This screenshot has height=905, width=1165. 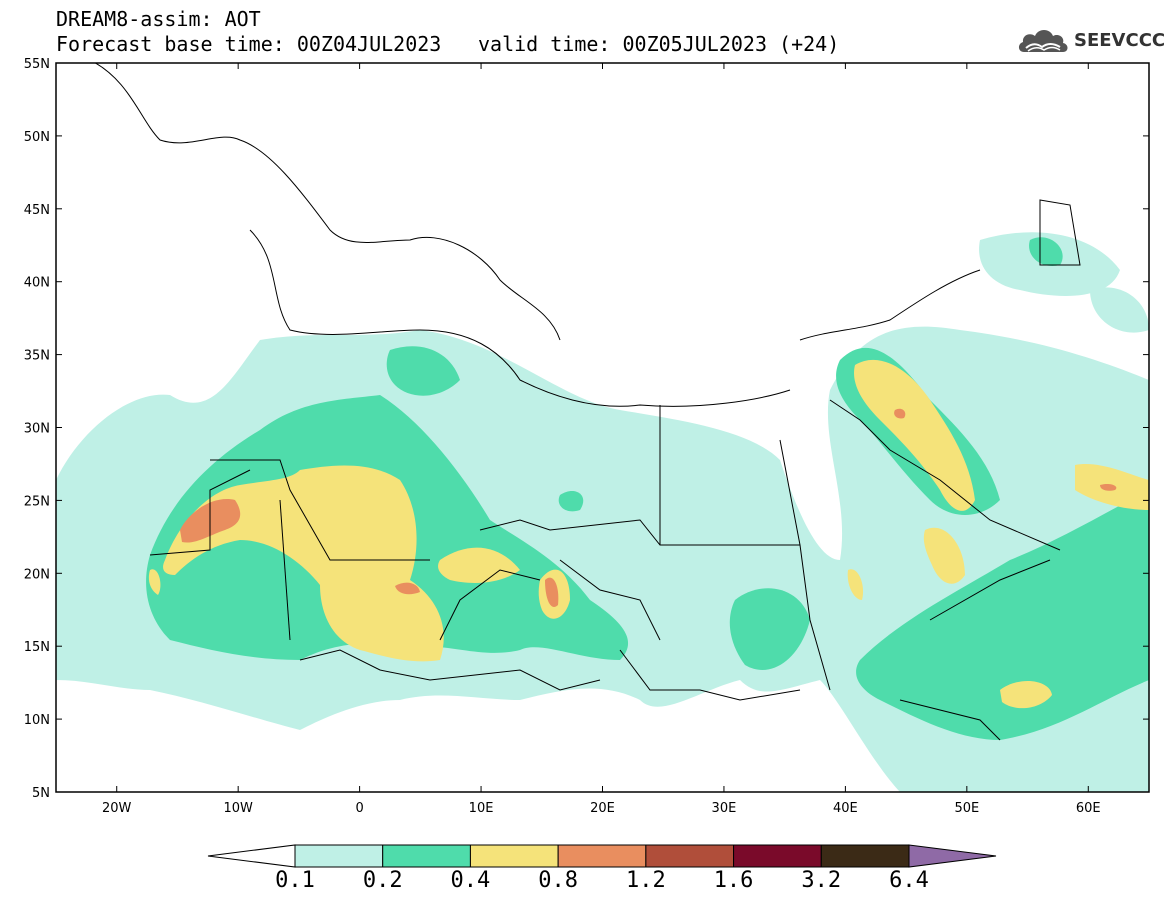 What do you see at coordinates (158, 19) in the screenshot?
I see `map-title: DREAM8-assim: AOT` at bounding box center [158, 19].